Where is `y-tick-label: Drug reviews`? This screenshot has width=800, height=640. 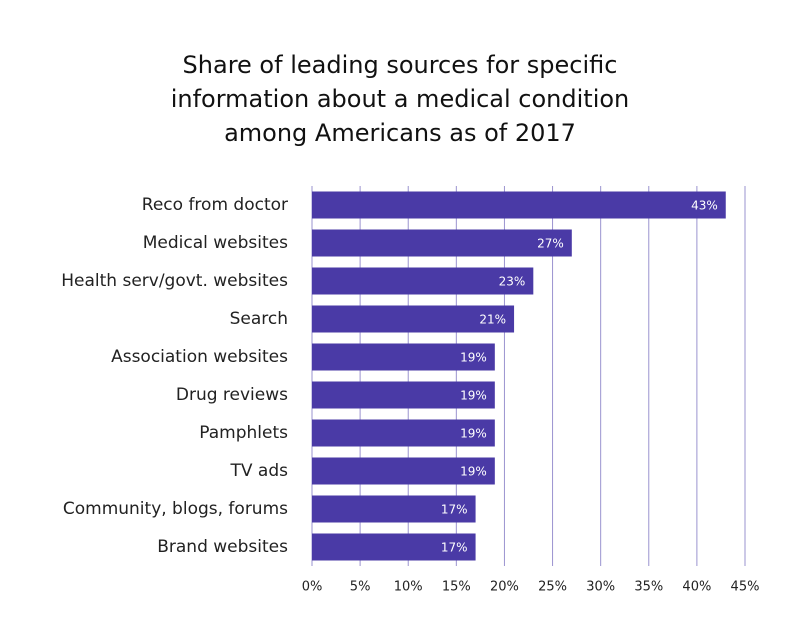 y-tick-label: Drug reviews is located at coordinates (232, 395).